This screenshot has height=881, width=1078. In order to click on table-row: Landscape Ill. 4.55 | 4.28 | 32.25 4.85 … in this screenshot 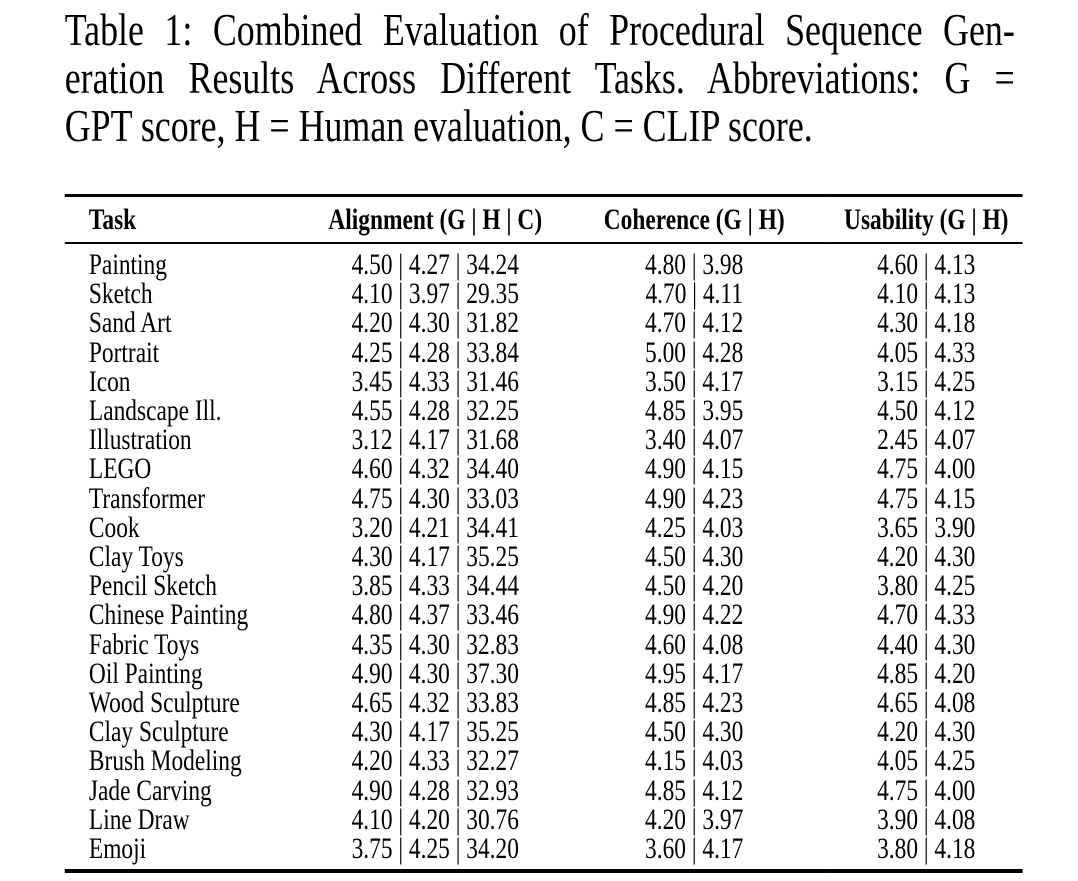, I will do `click(544, 411)`.